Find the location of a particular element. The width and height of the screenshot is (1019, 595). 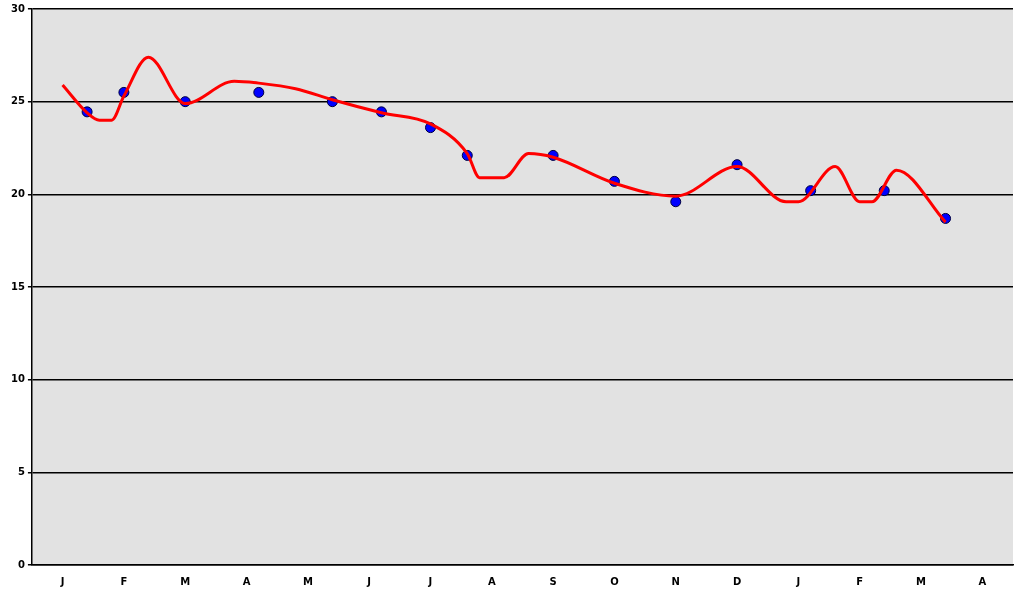

x-tick-label: D is located at coordinates (737, 581).